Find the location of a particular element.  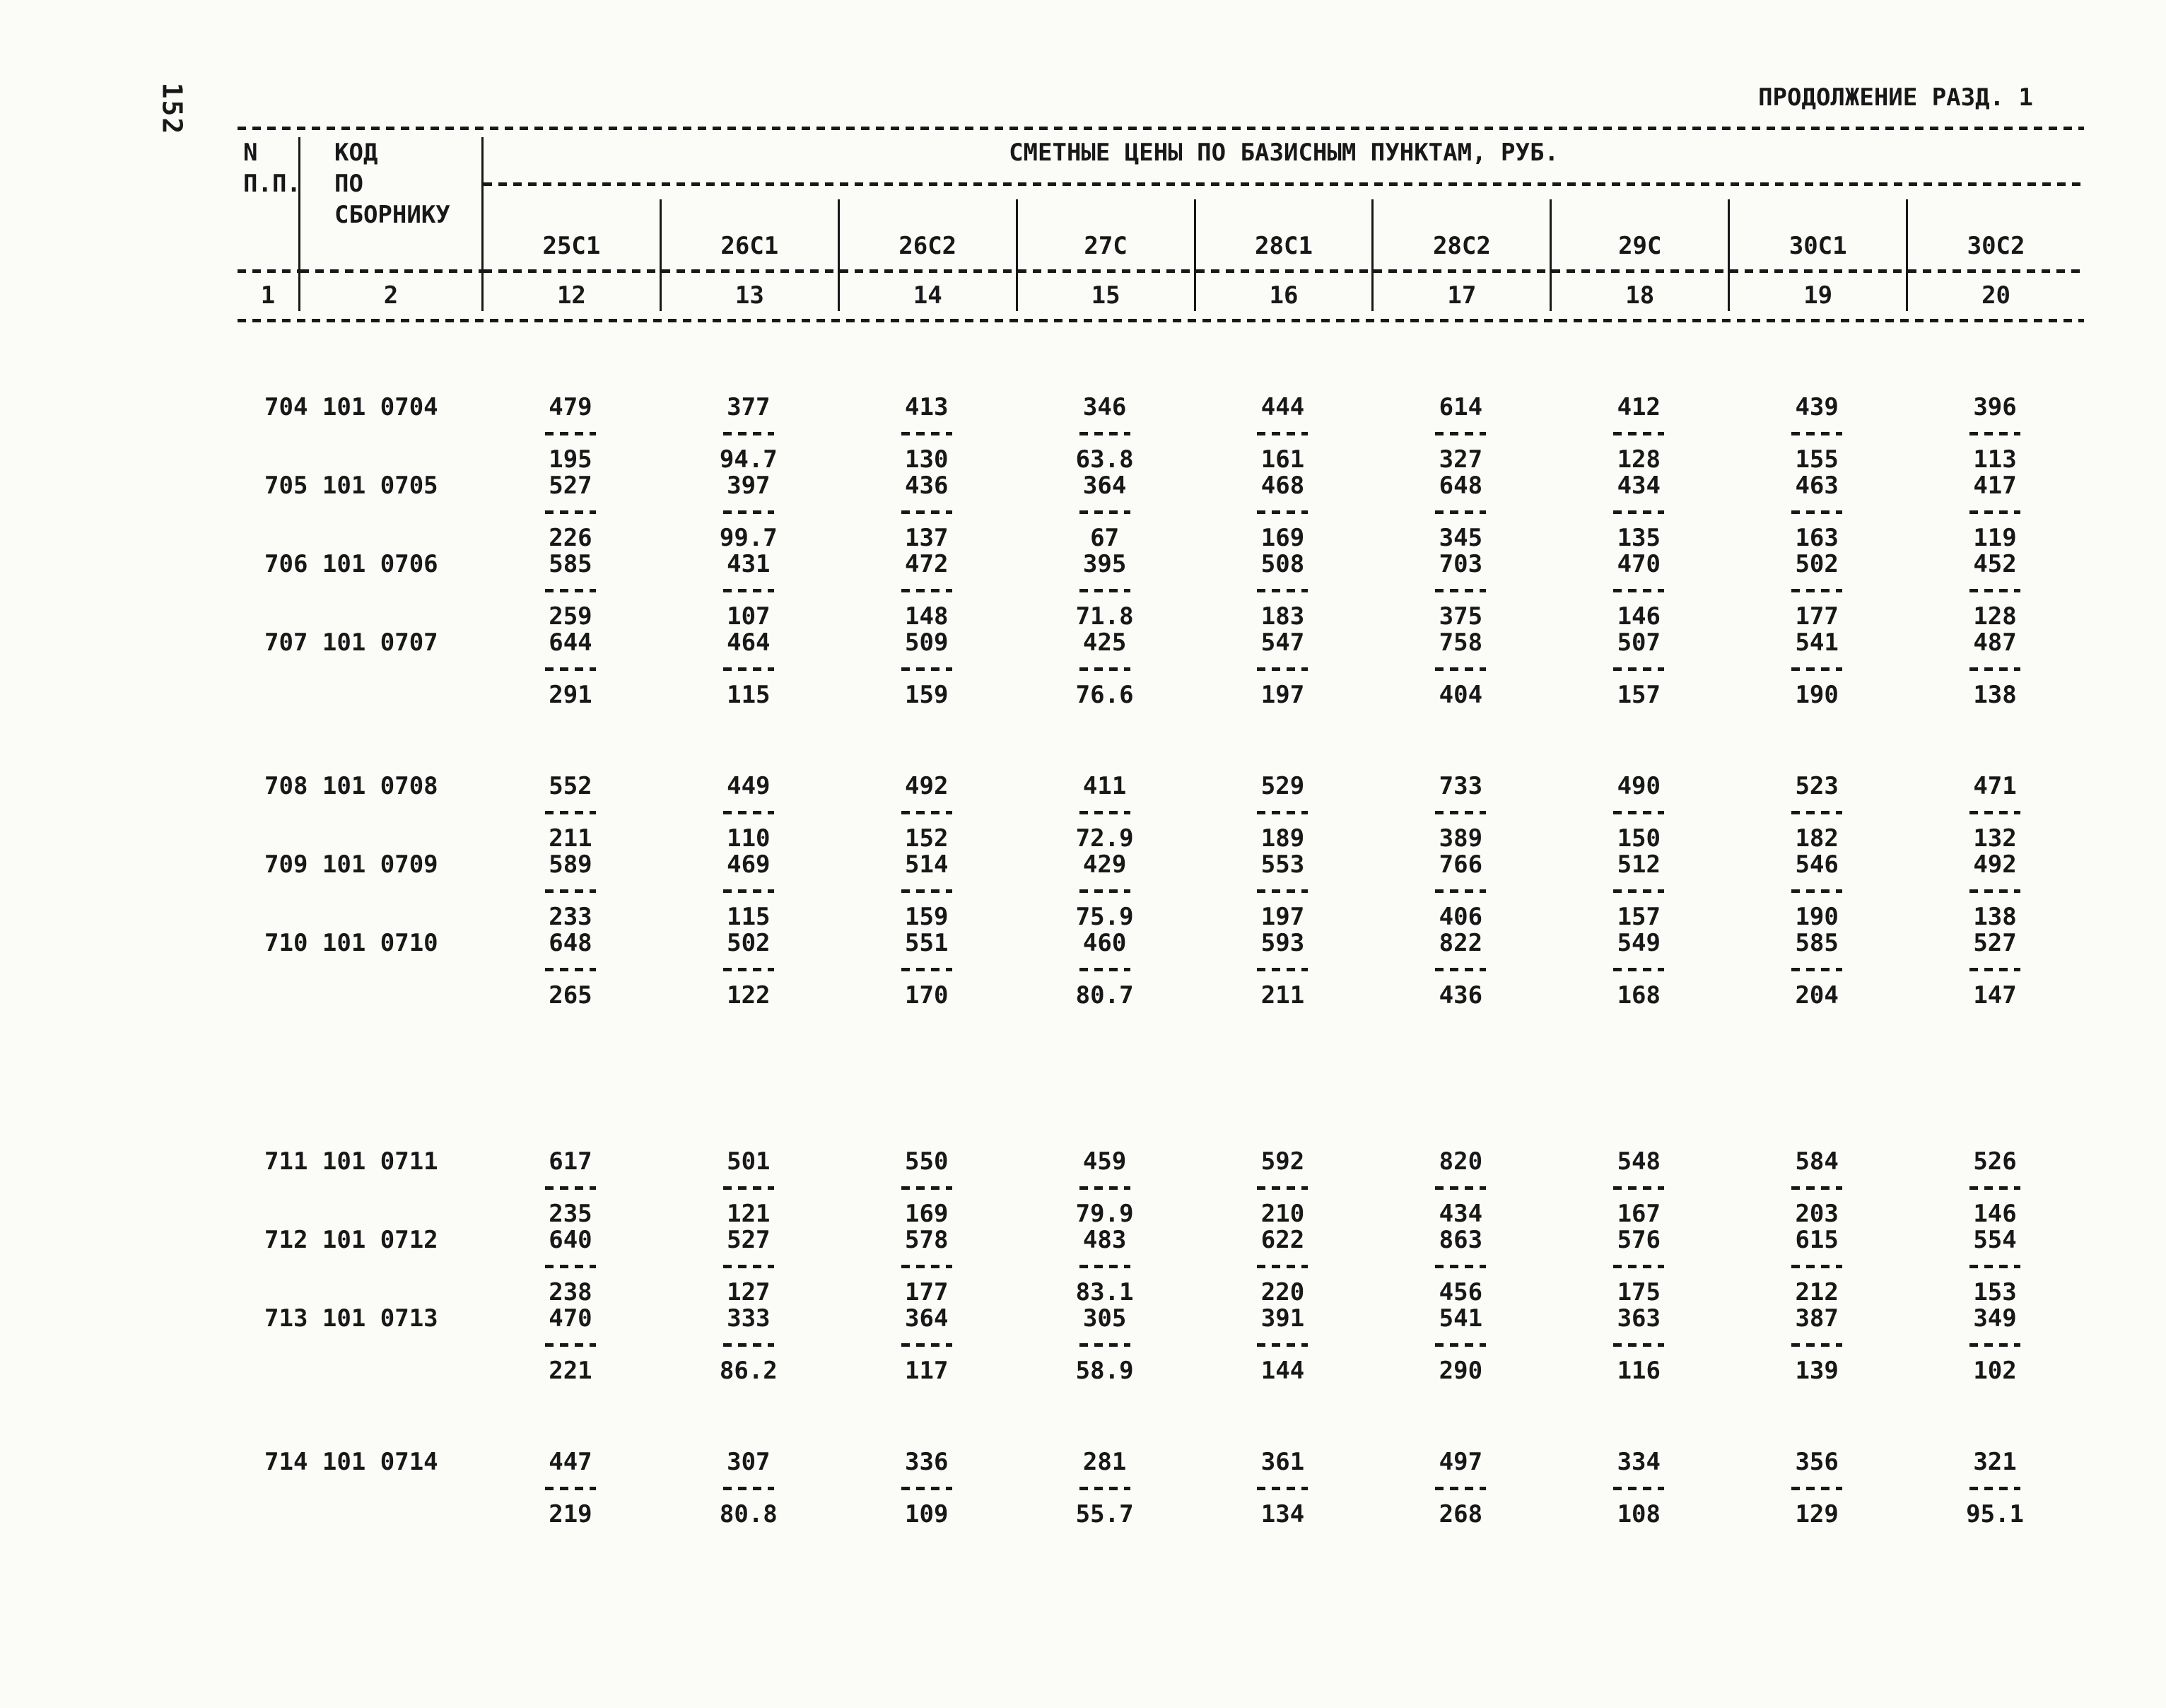

price-top-value: 479 is located at coordinates (570, 407).